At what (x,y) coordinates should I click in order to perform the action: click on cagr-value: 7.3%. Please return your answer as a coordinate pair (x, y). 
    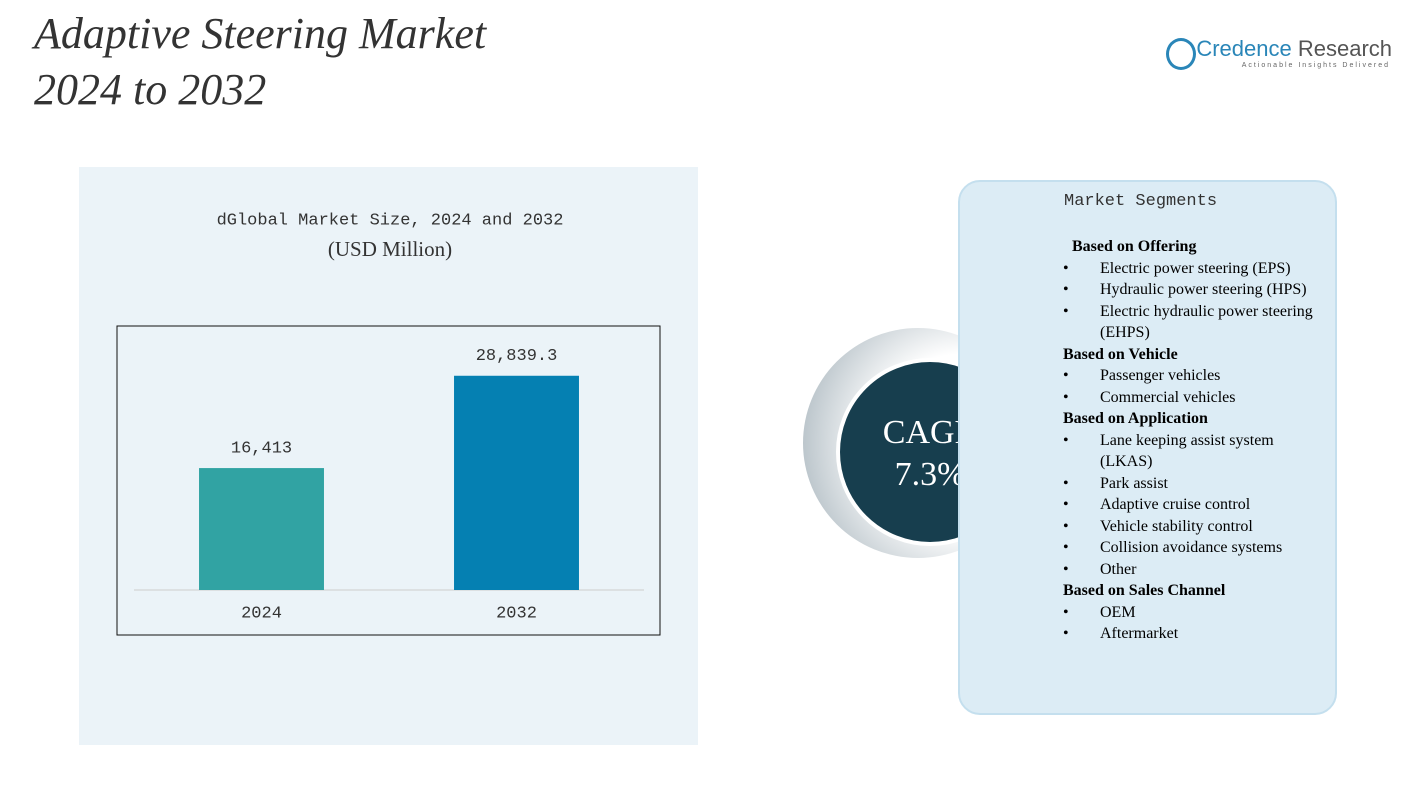
    Looking at the image, I should click on (930, 474).